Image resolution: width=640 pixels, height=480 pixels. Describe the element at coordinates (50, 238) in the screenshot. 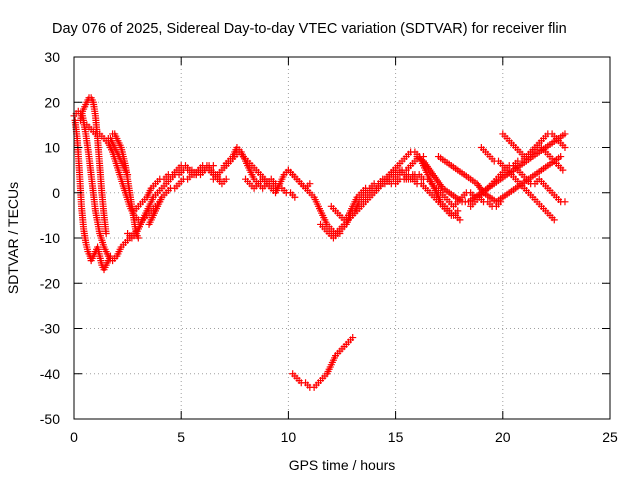

I see `y-tick-label: -10` at that location.